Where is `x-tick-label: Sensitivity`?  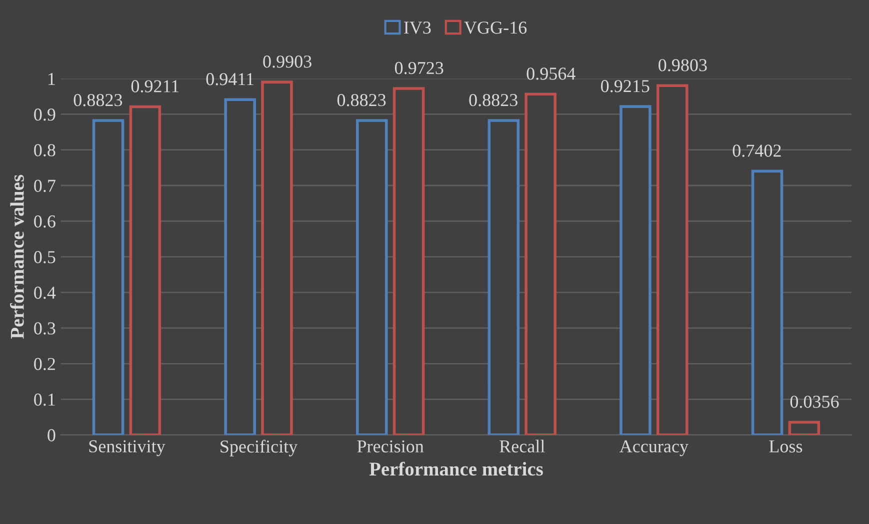 x-tick-label: Sensitivity is located at coordinates (127, 448).